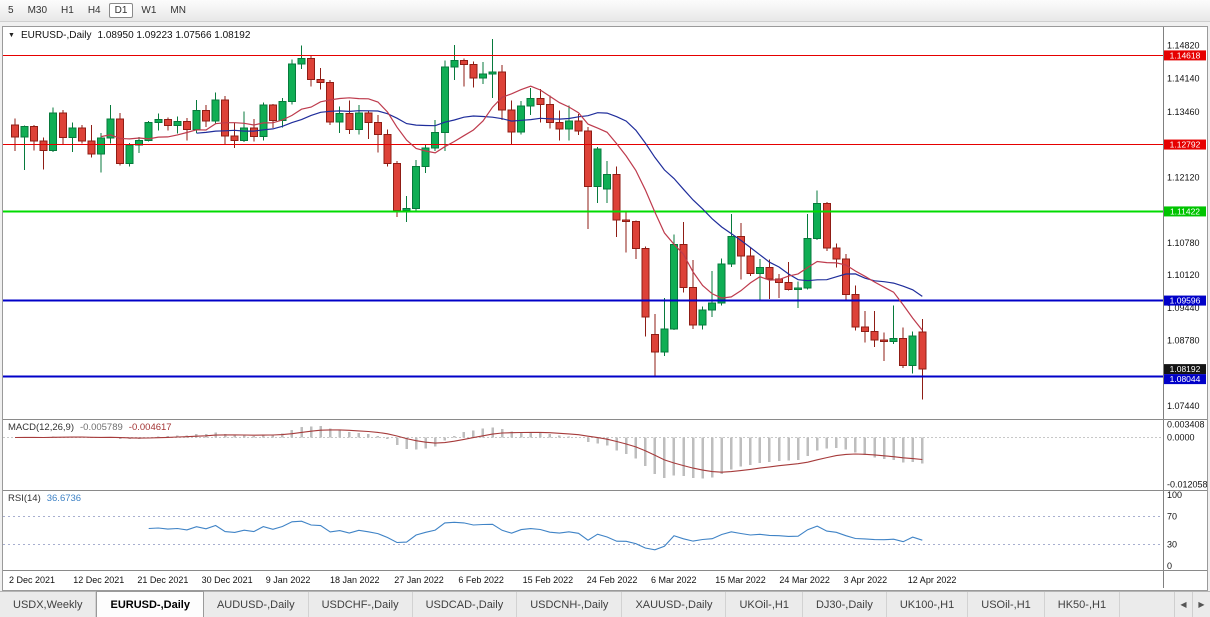  I want to click on macd-signal-line, so click(468, 451).